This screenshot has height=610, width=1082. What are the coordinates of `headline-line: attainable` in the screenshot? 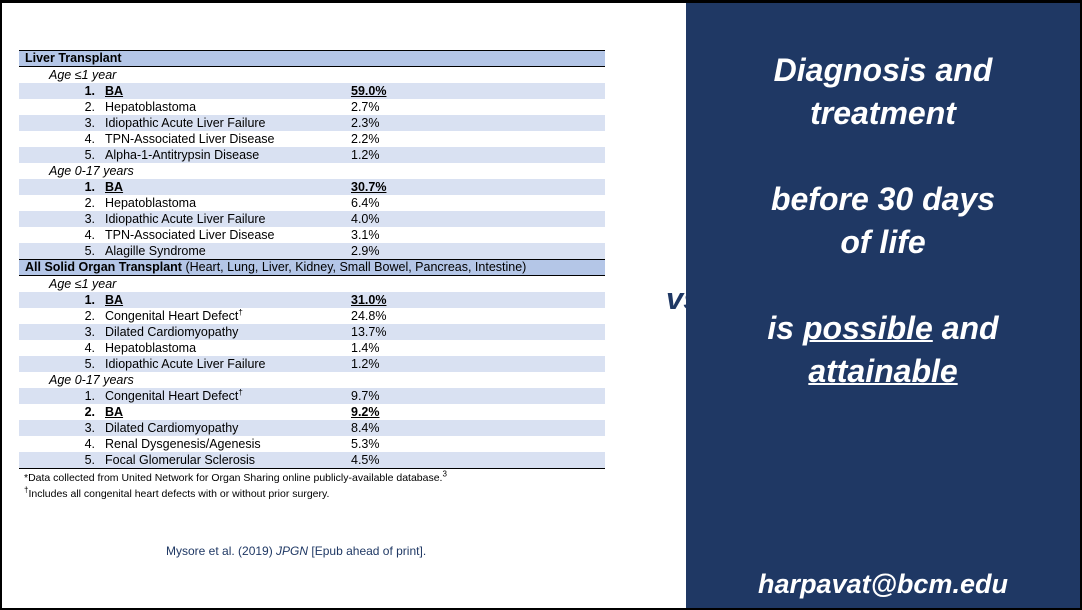 It's located at (883, 371).